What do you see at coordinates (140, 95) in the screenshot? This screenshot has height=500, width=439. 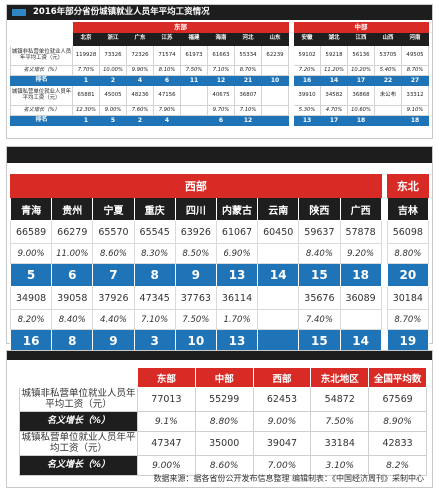 I see `table-cell: 48236` at bounding box center [140, 95].